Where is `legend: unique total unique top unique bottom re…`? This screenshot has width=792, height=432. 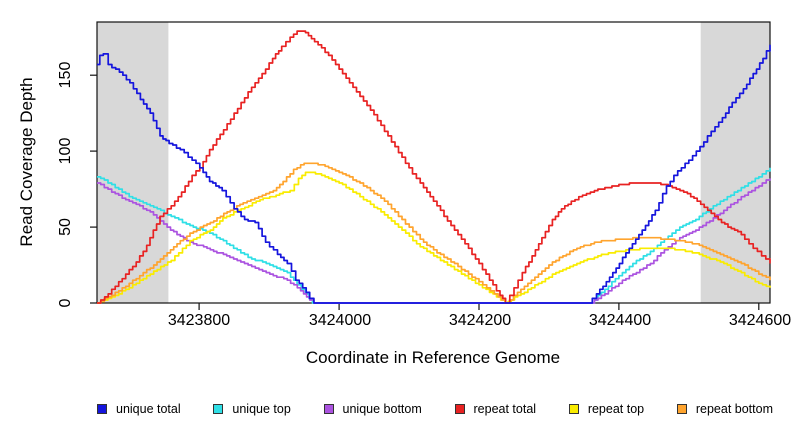
legend: unique total unique top unique bottom re… is located at coordinates (435, 409).